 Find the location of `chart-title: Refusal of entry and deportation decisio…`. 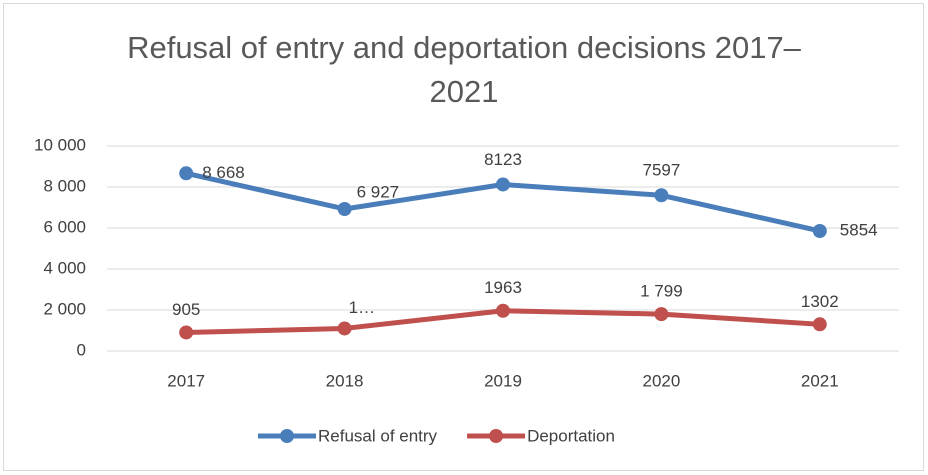

chart-title: Refusal of entry and deportation decisio… is located at coordinates (464, 69).